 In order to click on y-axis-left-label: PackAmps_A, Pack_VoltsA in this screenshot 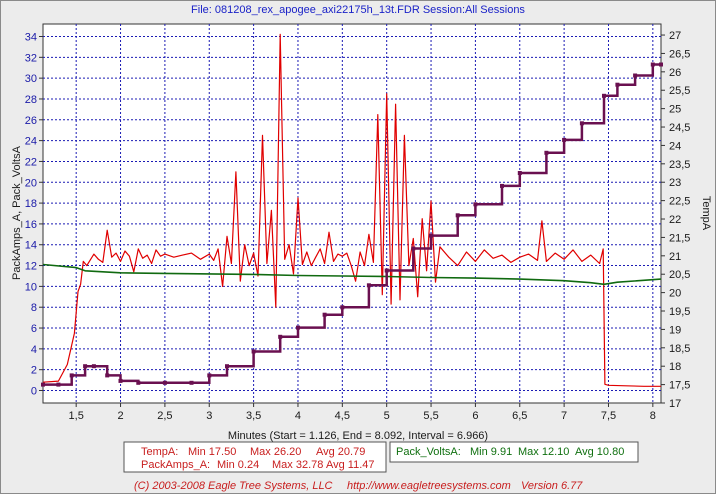, I will do `click(17, 212)`.